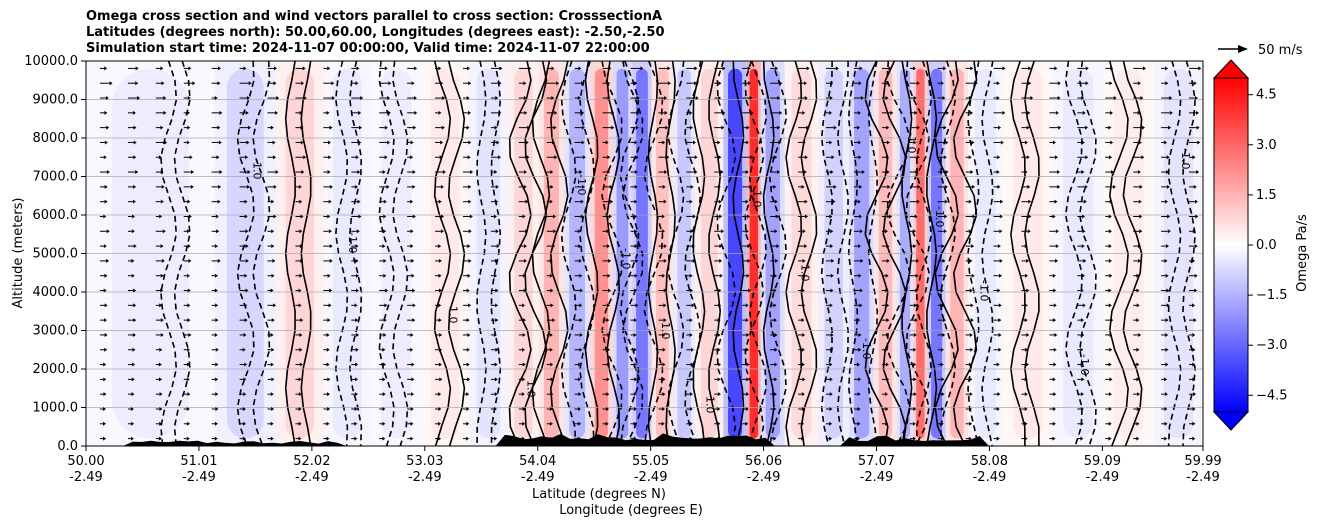 The width and height of the screenshot is (1320, 526). I want to click on y-tick-label: 4000.0, so click(56, 292).